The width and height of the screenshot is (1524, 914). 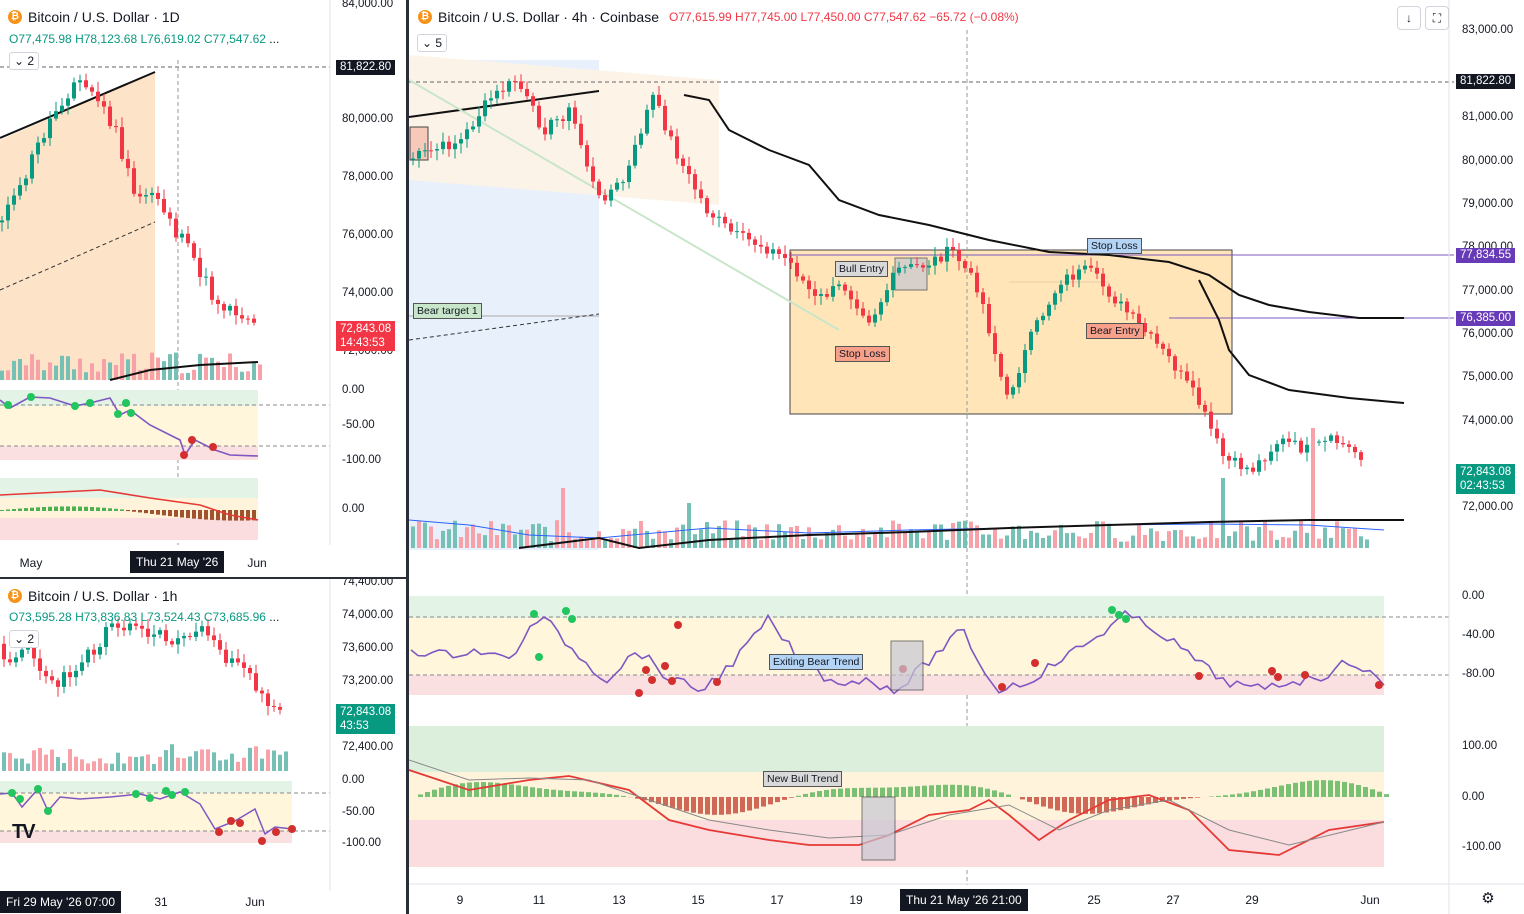 What do you see at coordinates (24, 832) in the screenshot?
I see `tradingview-logo-icon: TV` at bounding box center [24, 832].